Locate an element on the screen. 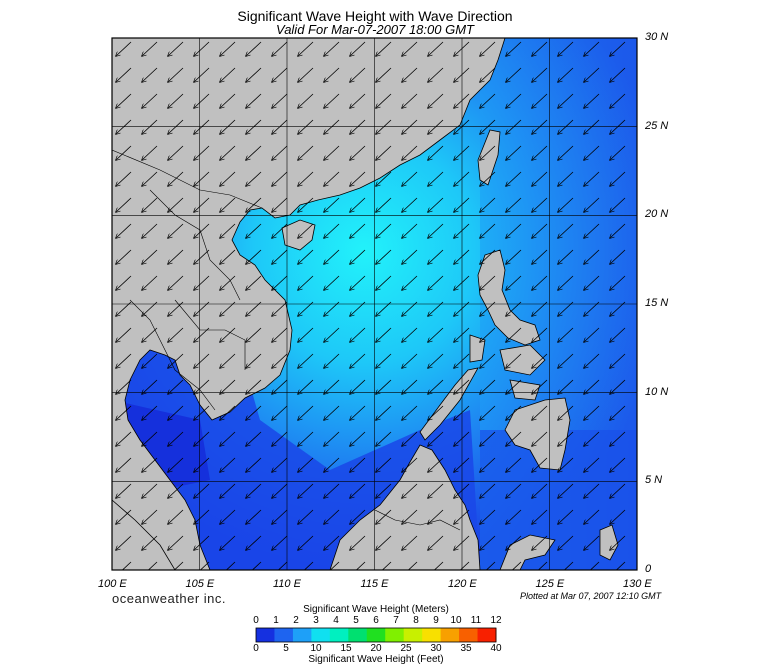  colorbar-tick-meters: 3 is located at coordinates (316, 620).